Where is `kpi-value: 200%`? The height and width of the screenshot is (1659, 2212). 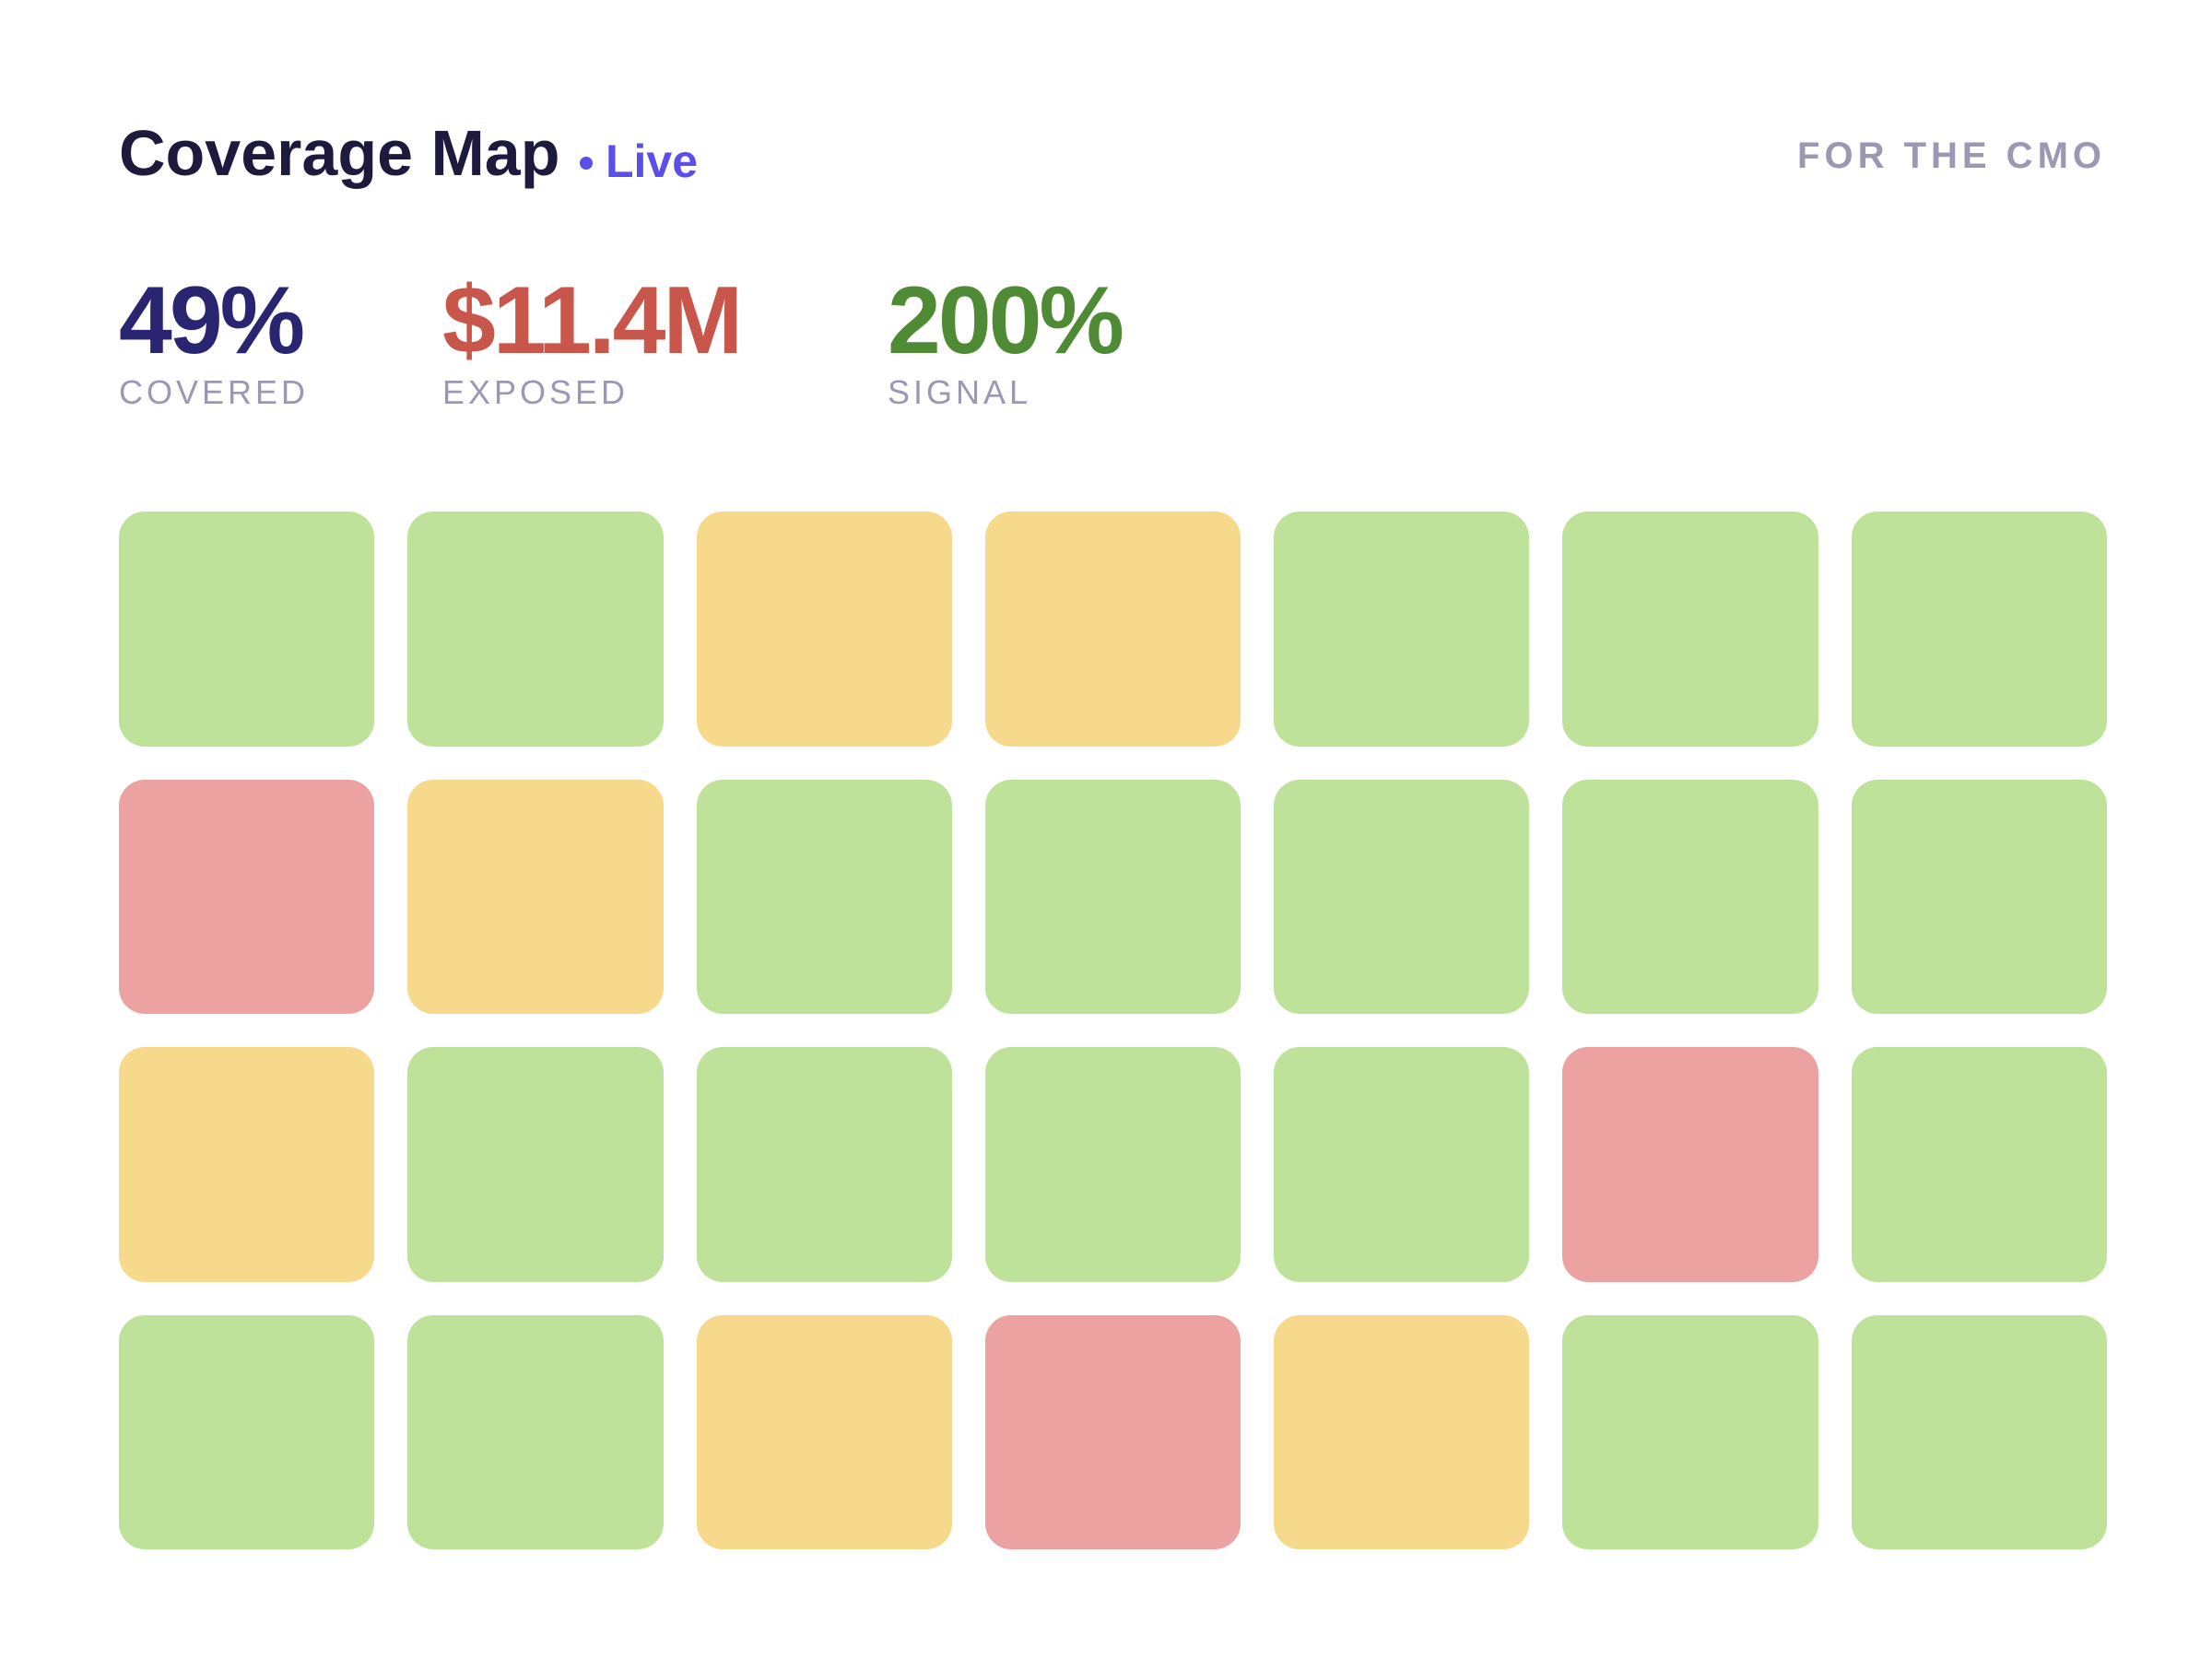
kpi-value: 200% is located at coordinates (1006, 320).